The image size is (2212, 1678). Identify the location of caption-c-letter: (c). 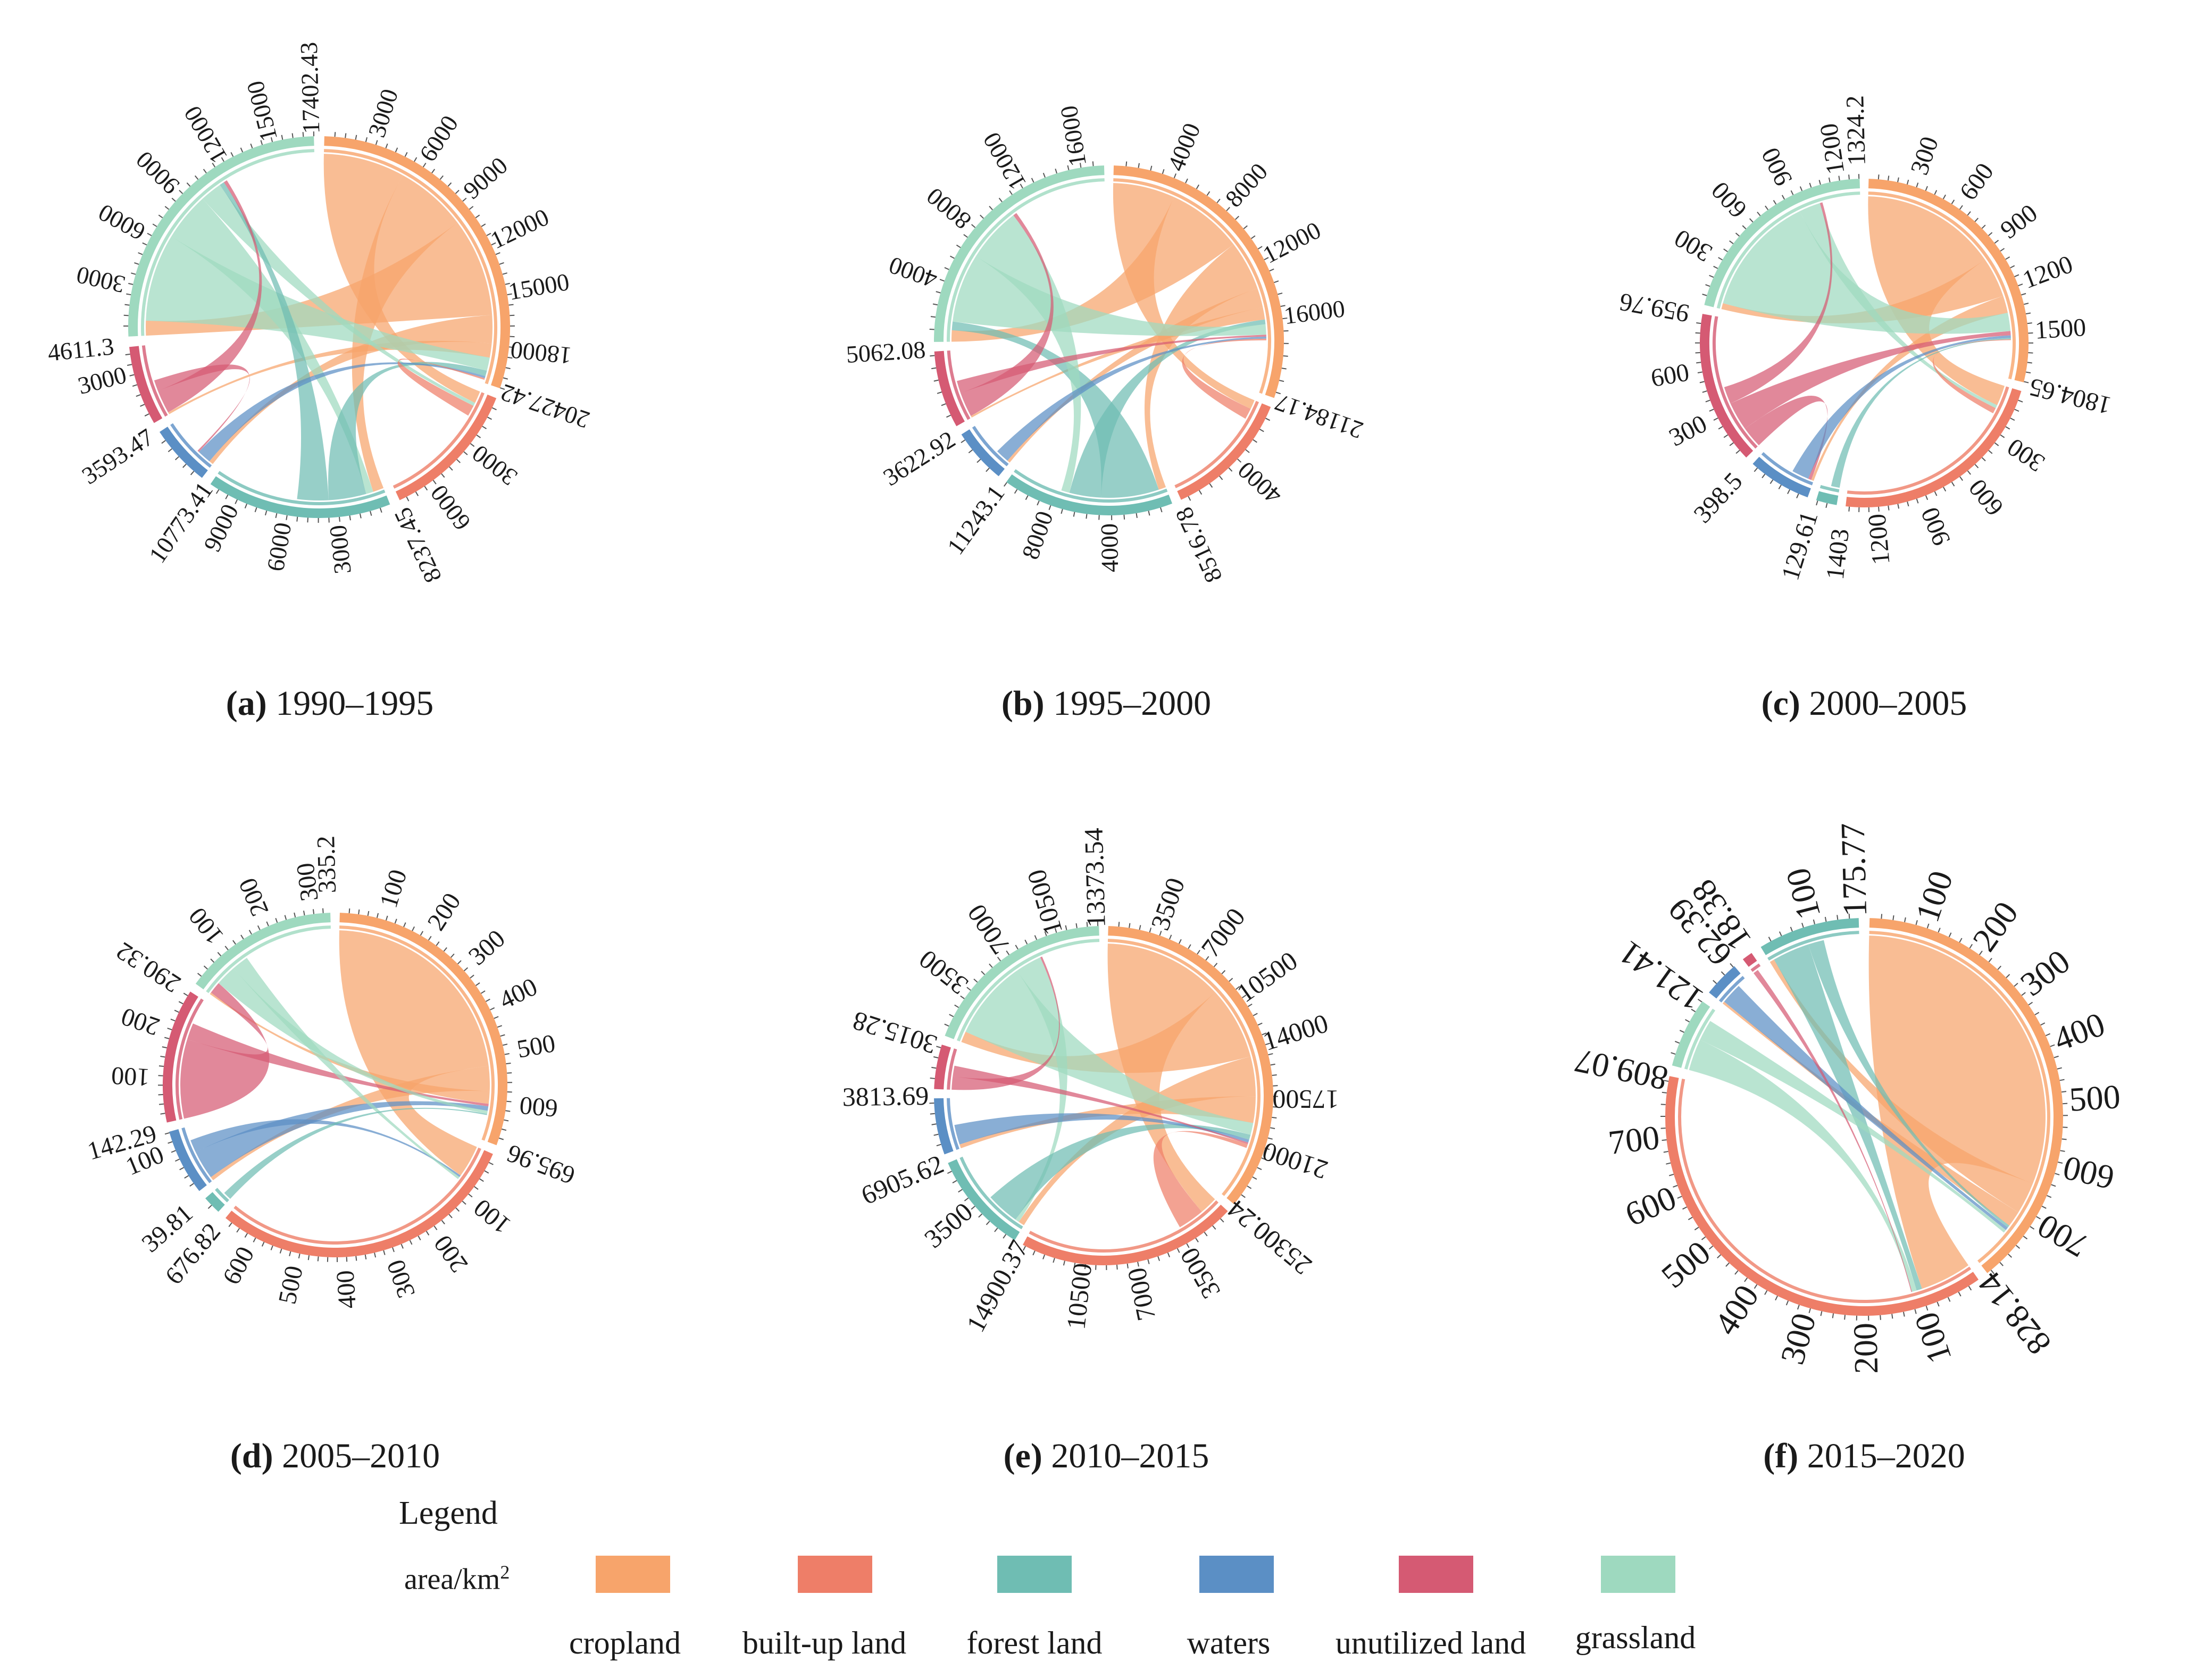
(1781, 704).